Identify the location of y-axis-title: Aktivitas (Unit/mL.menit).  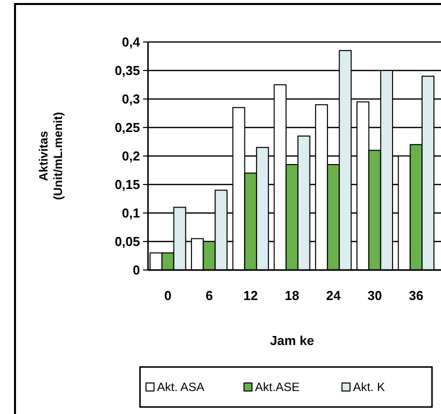
(50, 156).